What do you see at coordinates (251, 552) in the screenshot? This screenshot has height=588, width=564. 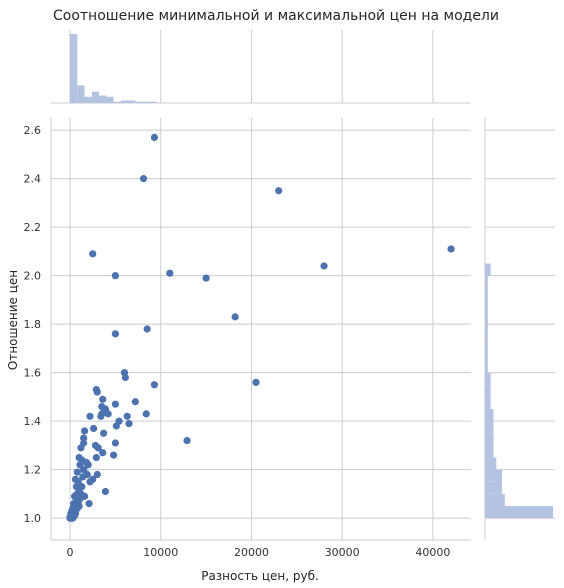 I see `x-tick-label: 20000` at bounding box center [251, 552].